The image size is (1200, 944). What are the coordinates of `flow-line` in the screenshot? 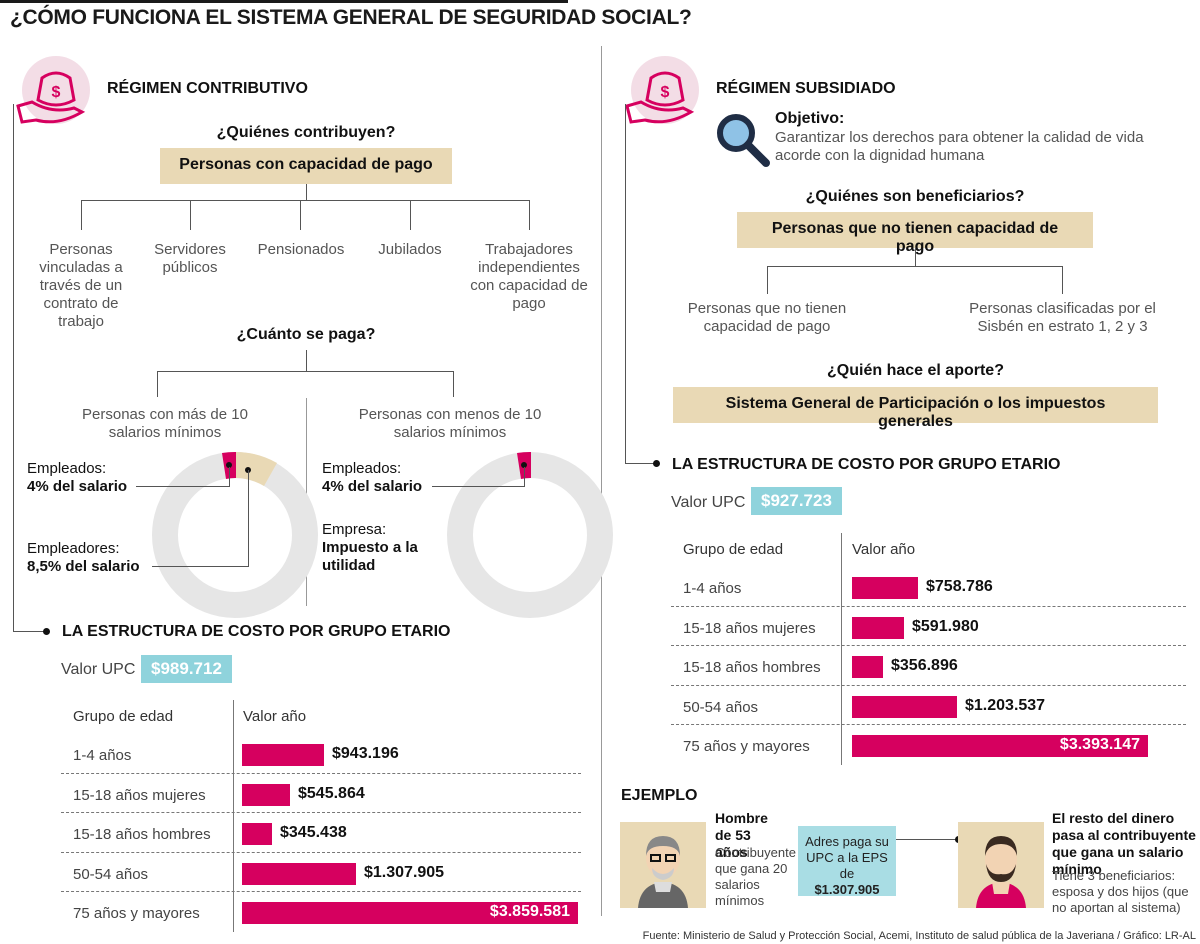 It's located at (927, 839).